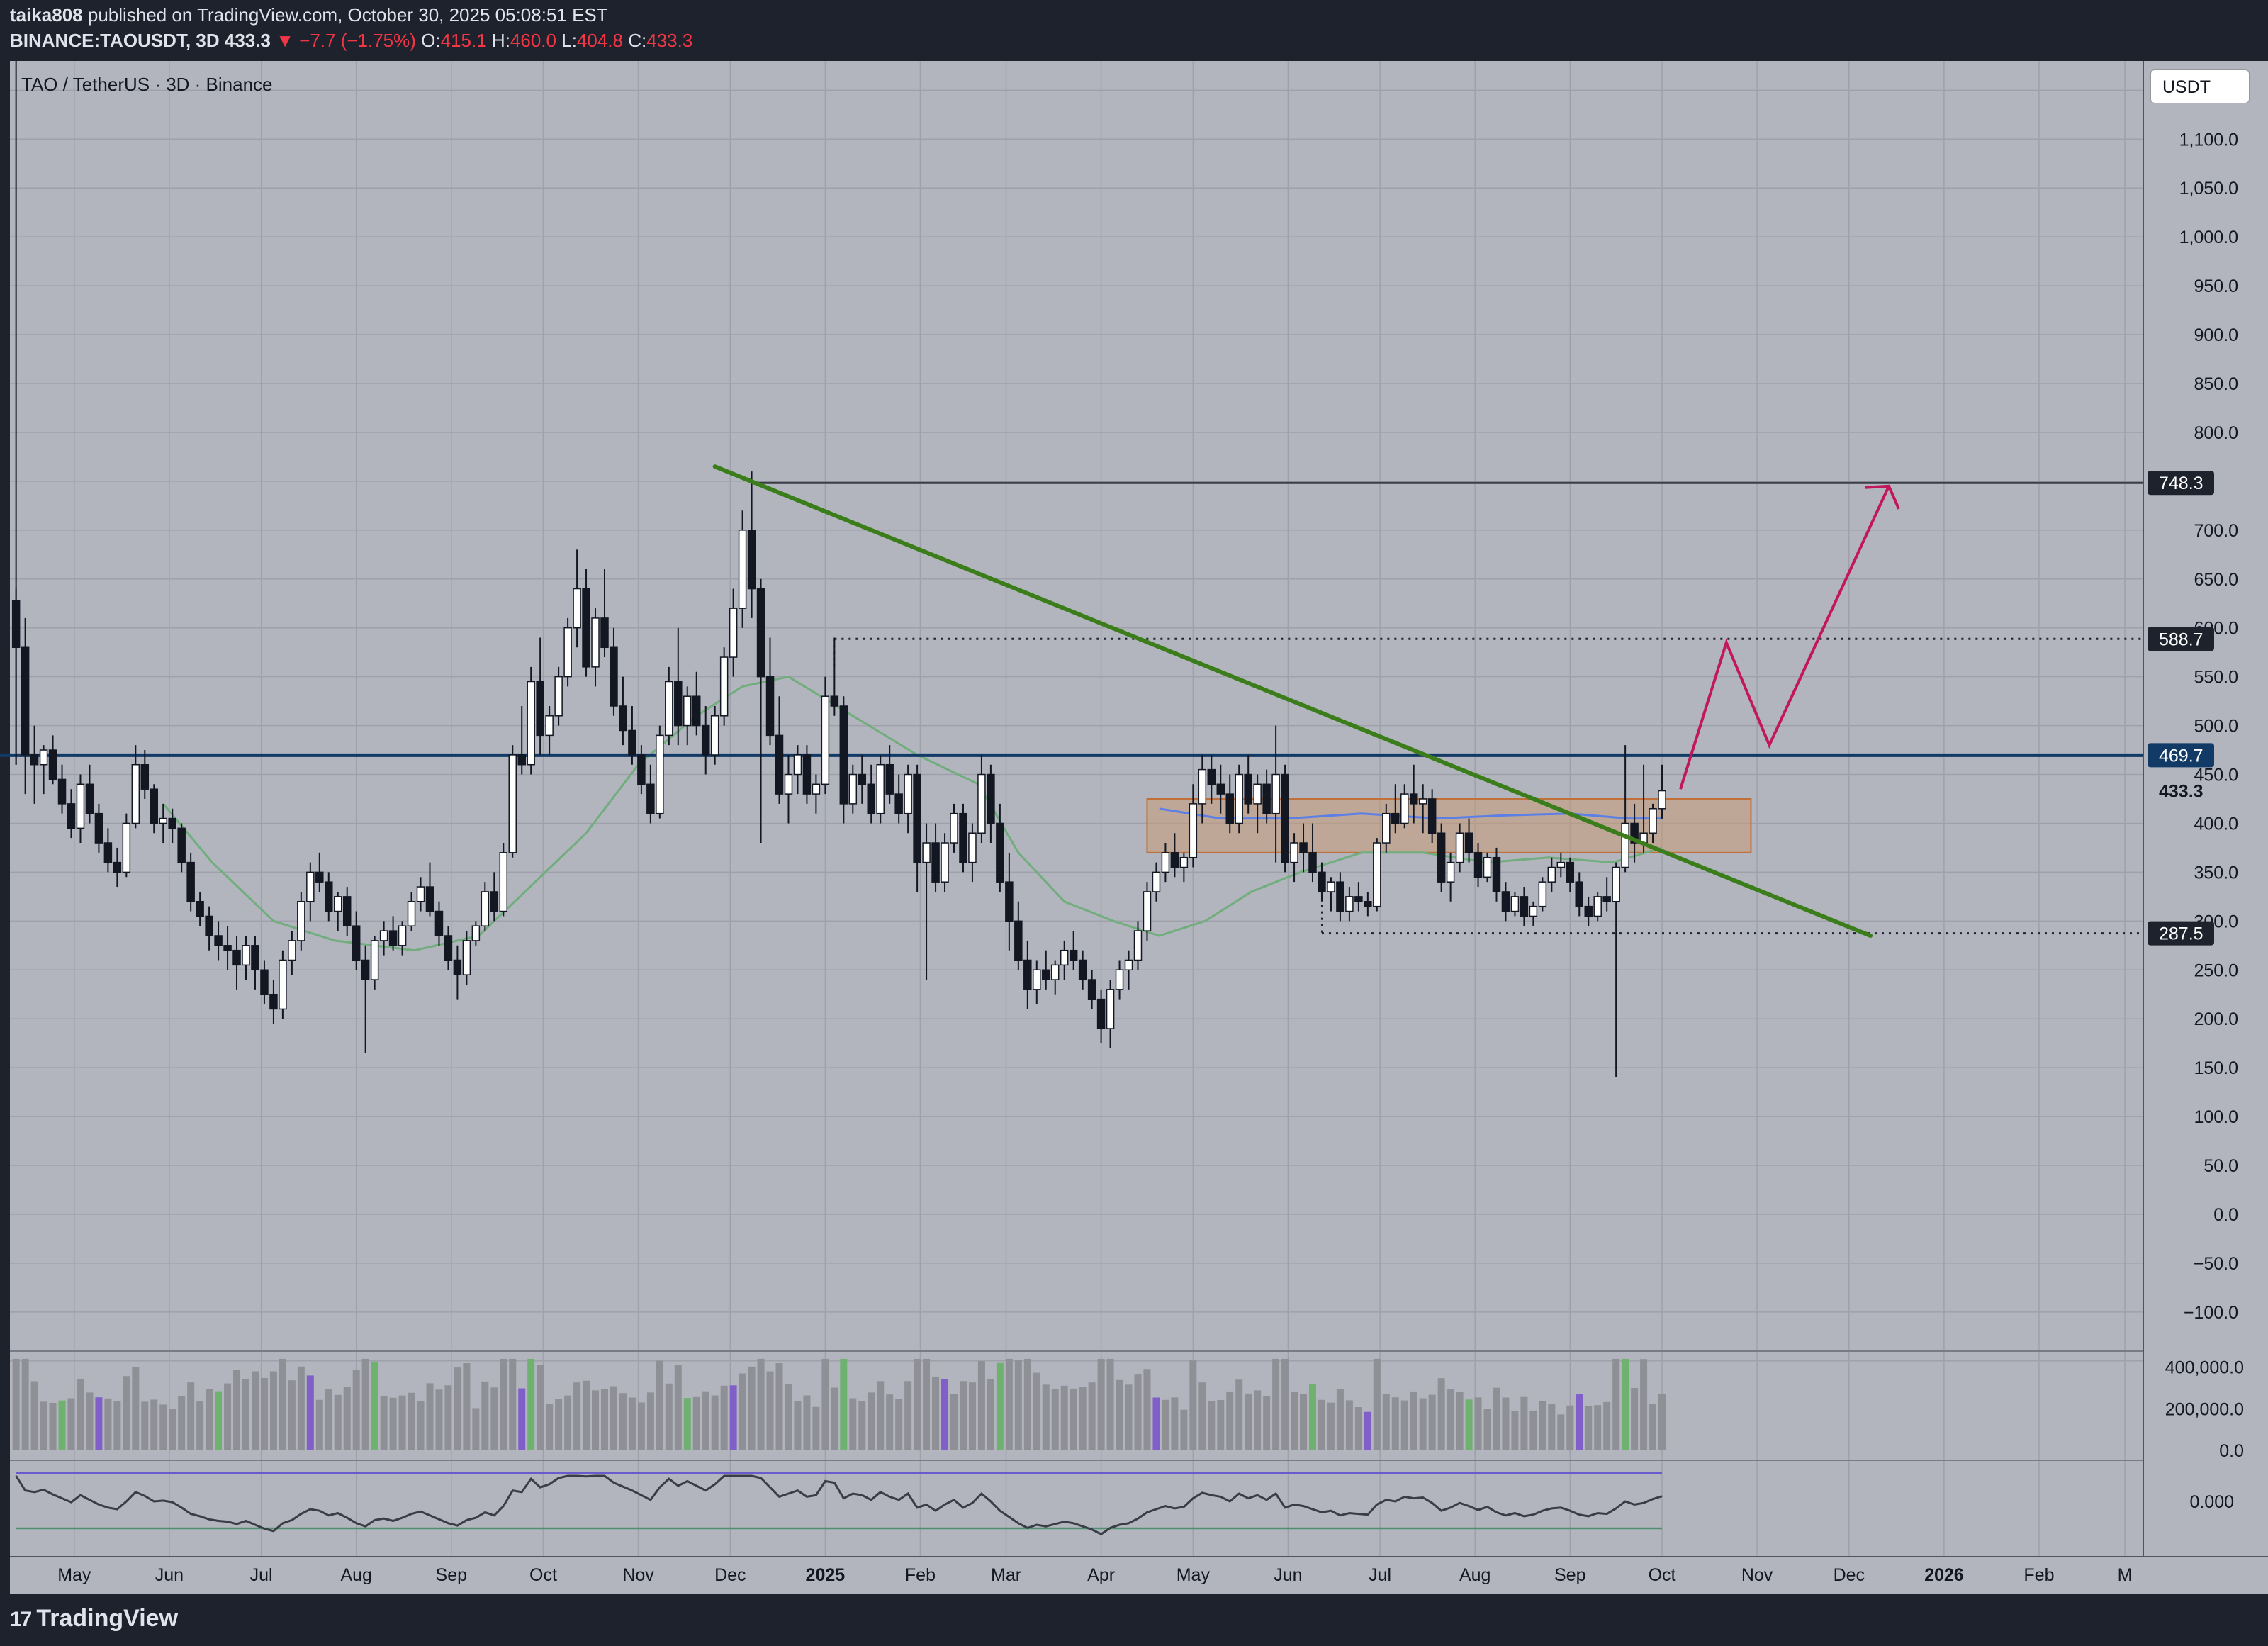 This screenshot has height=1646, width=2268. Describe the element at coordinates (2200, 86) in the screenshot. I see `currency-button: USDT` at that location.